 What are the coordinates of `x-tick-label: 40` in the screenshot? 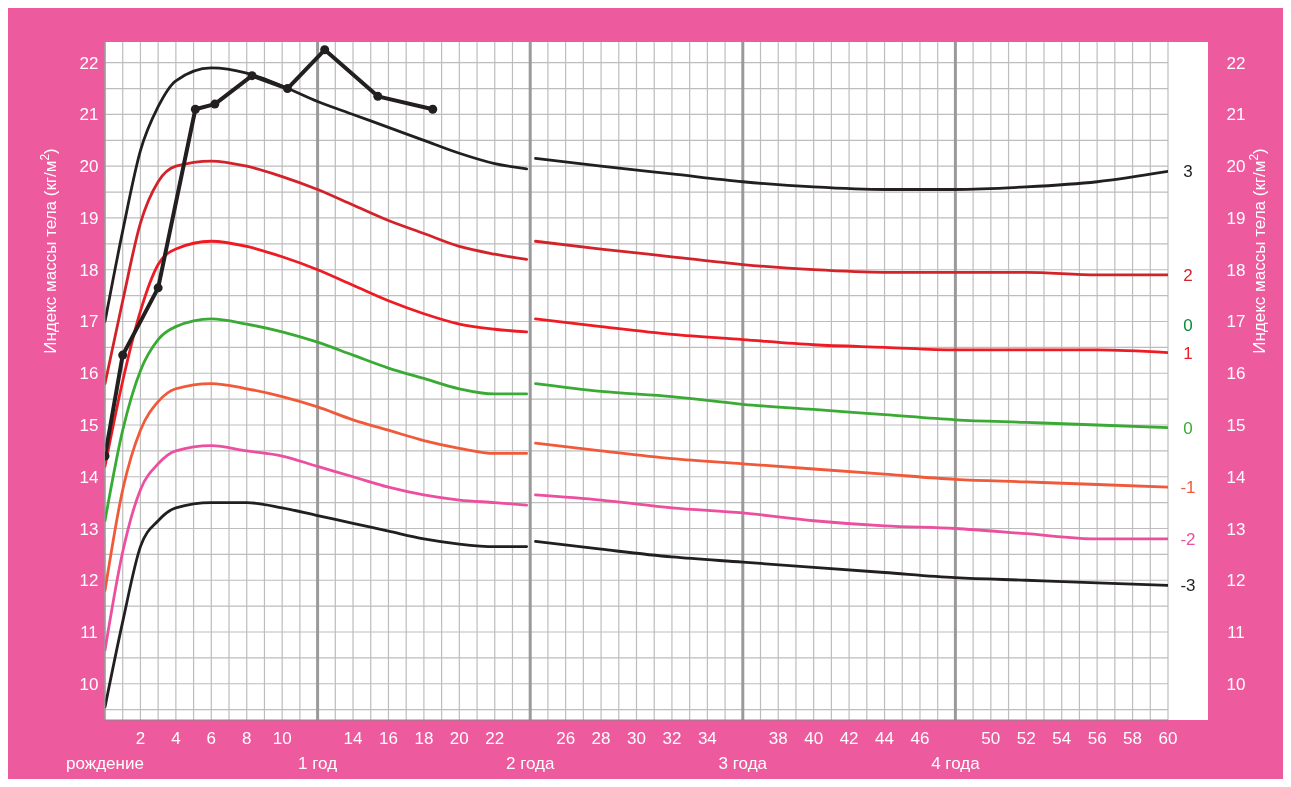 It's located at (814, 738).